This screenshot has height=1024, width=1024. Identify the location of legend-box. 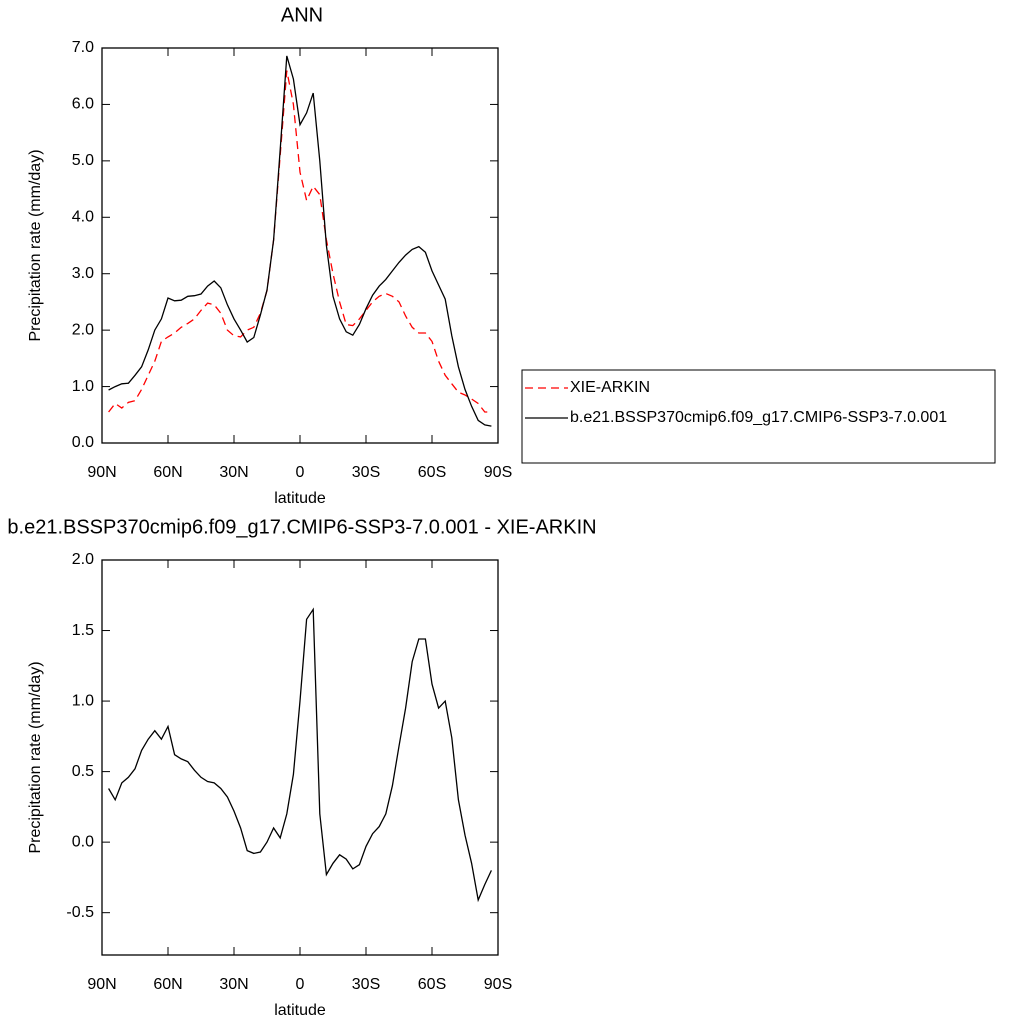
(758, 416).